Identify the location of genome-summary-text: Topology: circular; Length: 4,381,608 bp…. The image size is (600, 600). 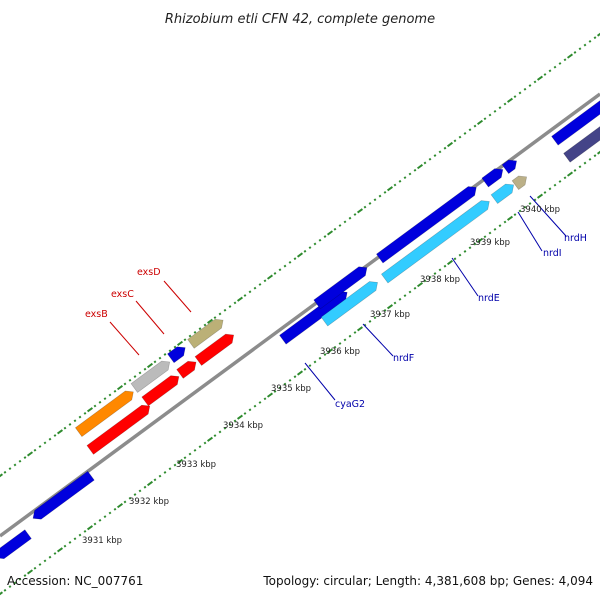
(427, 581).